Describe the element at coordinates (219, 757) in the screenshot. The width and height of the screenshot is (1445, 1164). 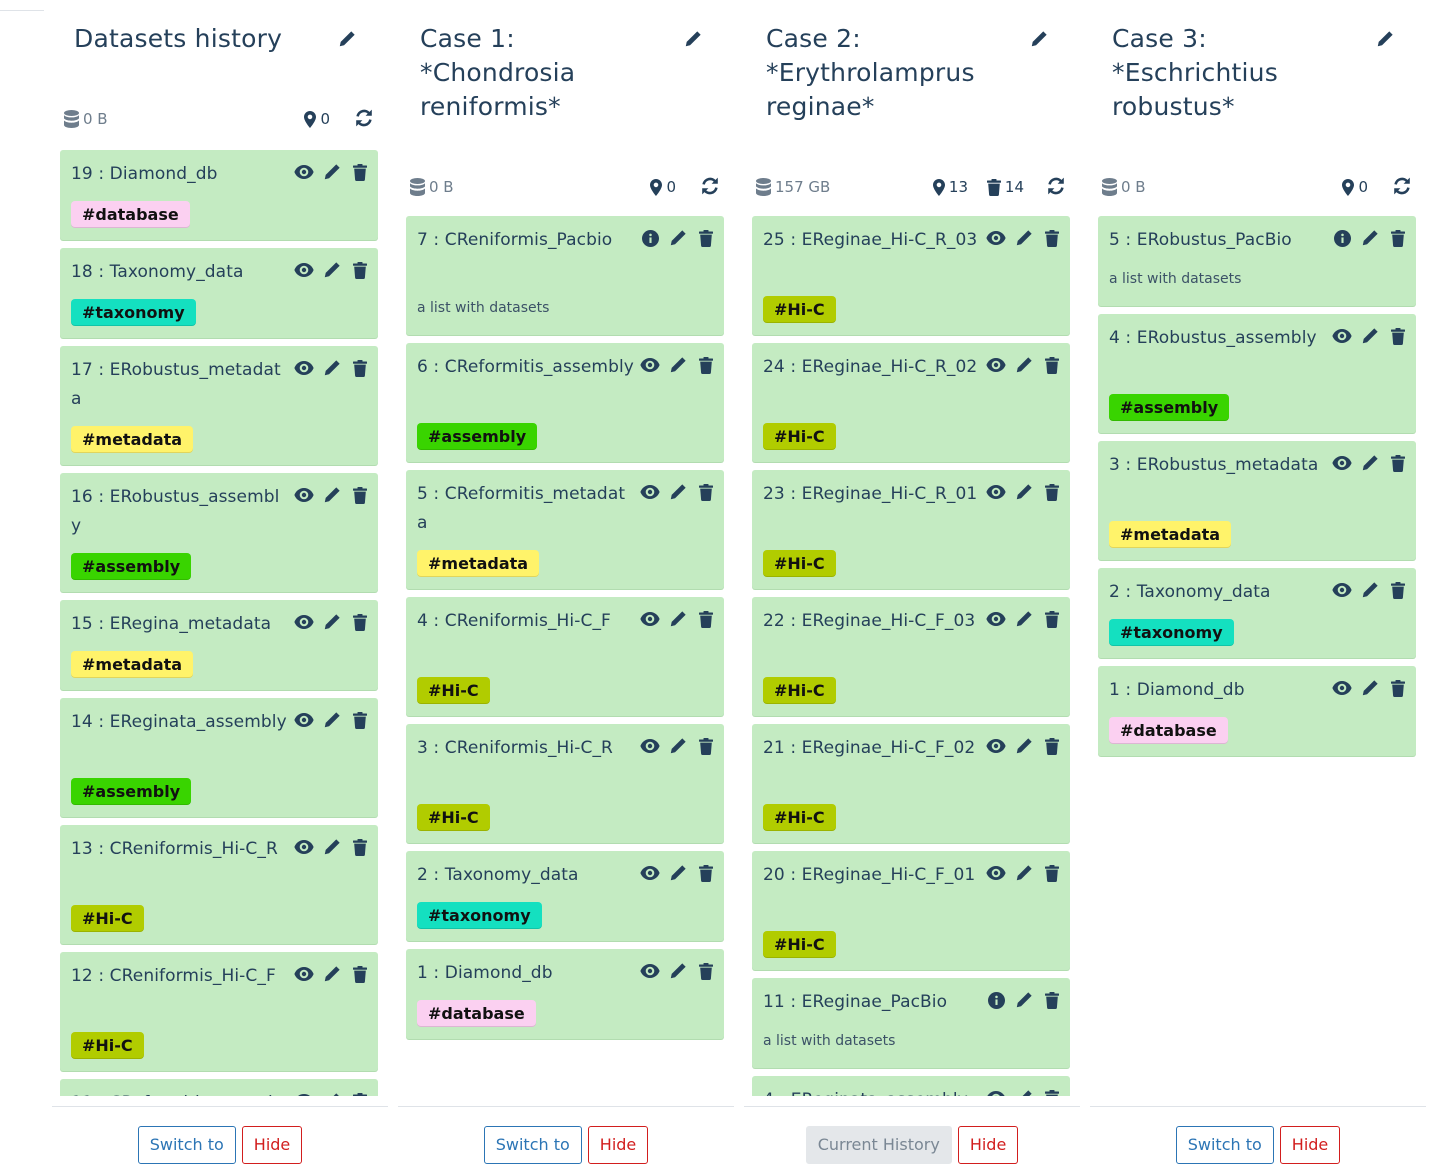
I see `dataset-item: 14 : EReginata_assembly #assembly` at that location.